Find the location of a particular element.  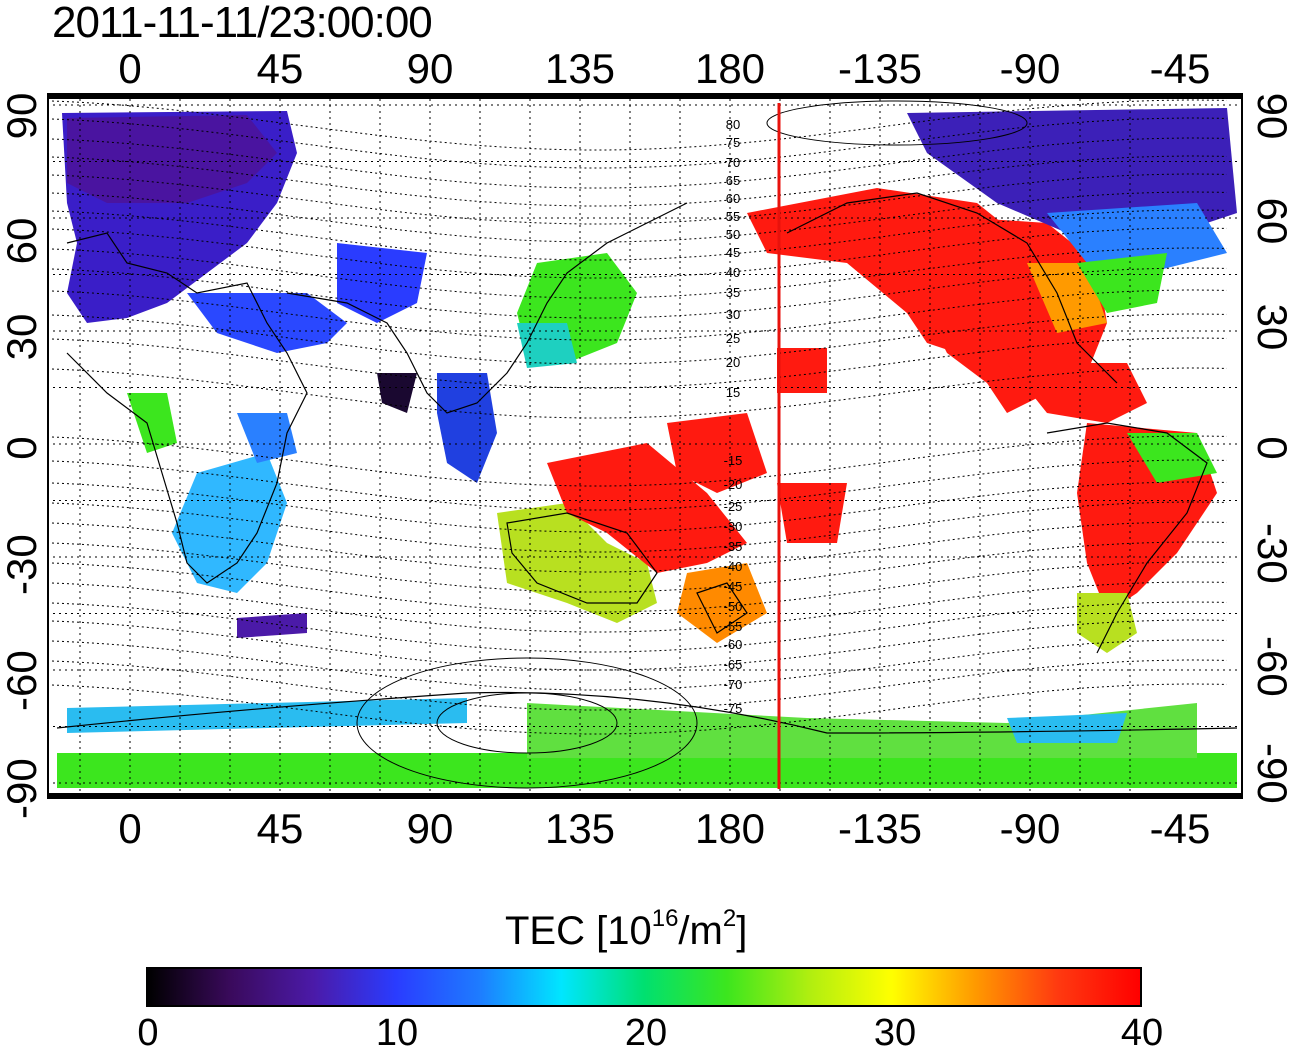

colorbar is located at coordinates (644, 987).